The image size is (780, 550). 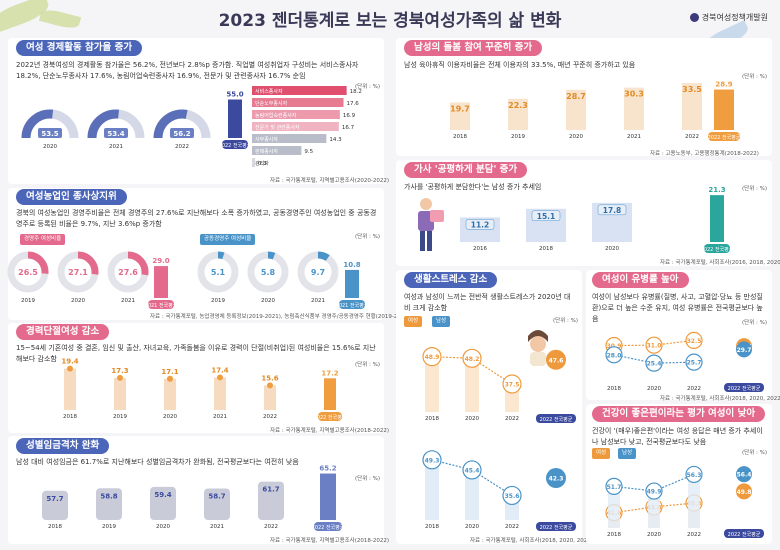 I want to click on wage-unit: (단위 : %), so click(x=367, y=479).